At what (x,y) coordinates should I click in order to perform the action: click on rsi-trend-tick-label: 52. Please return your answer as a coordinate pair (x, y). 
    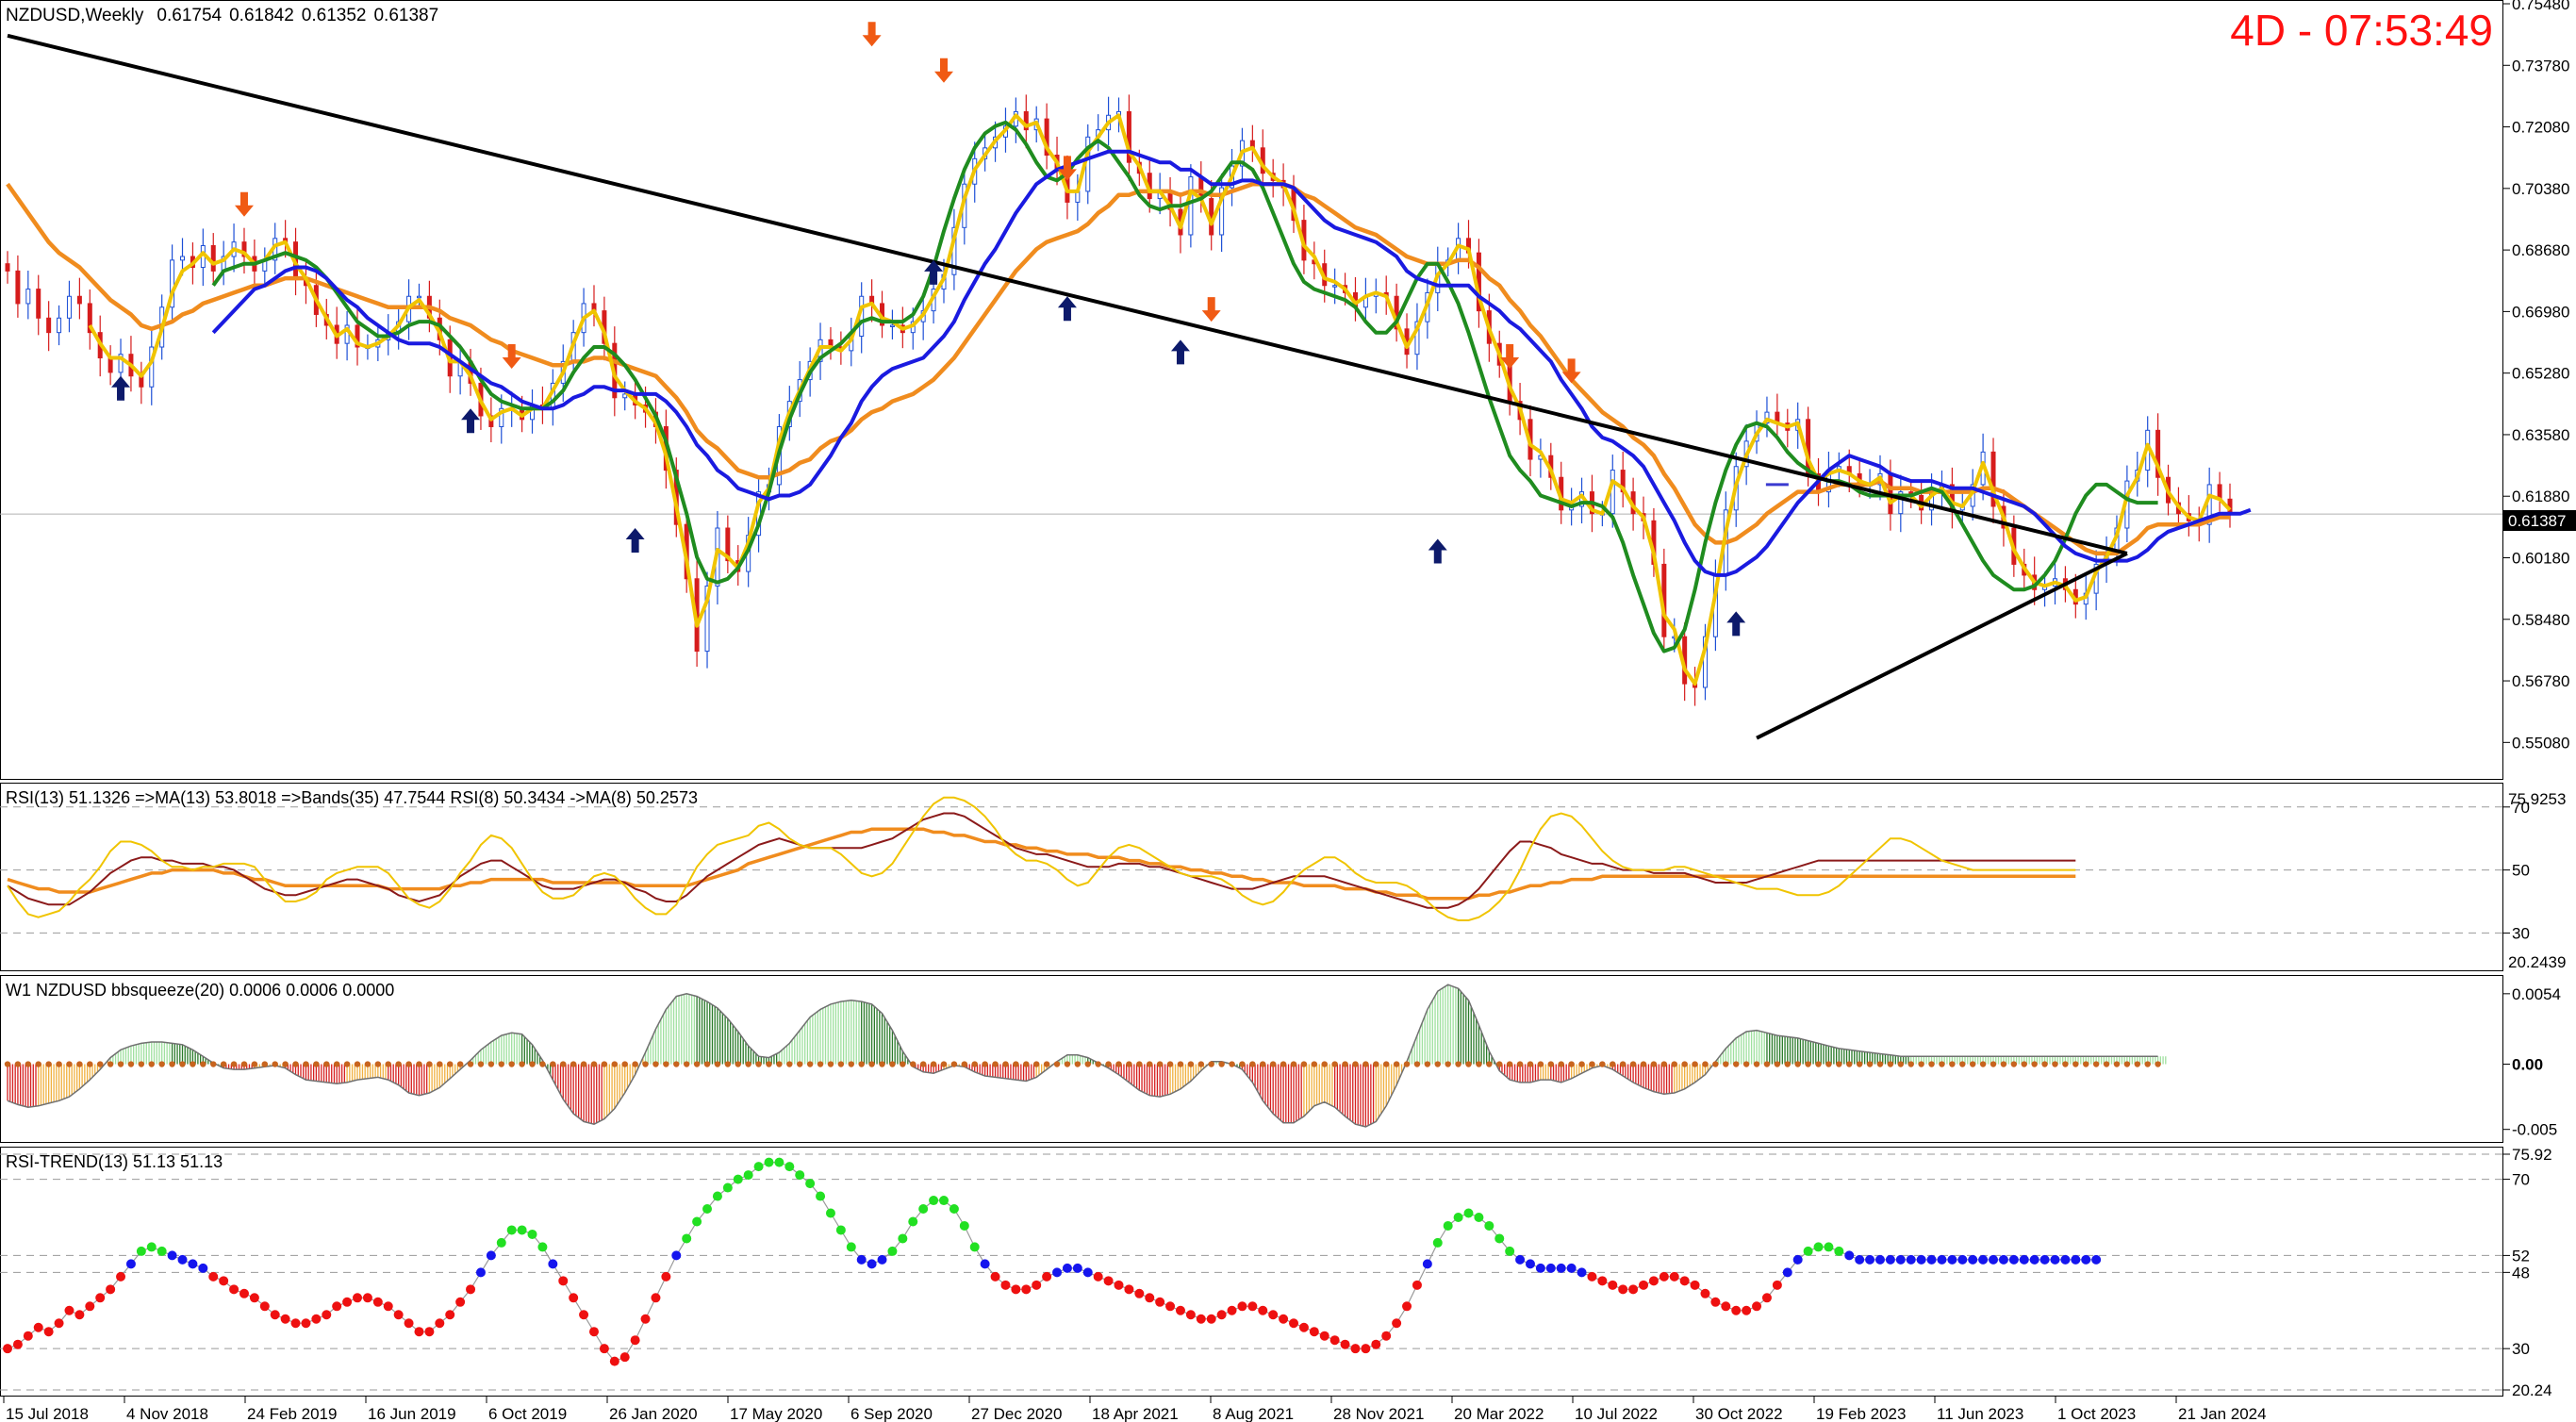
    Looking at the image, I should click on (2521, 1256).